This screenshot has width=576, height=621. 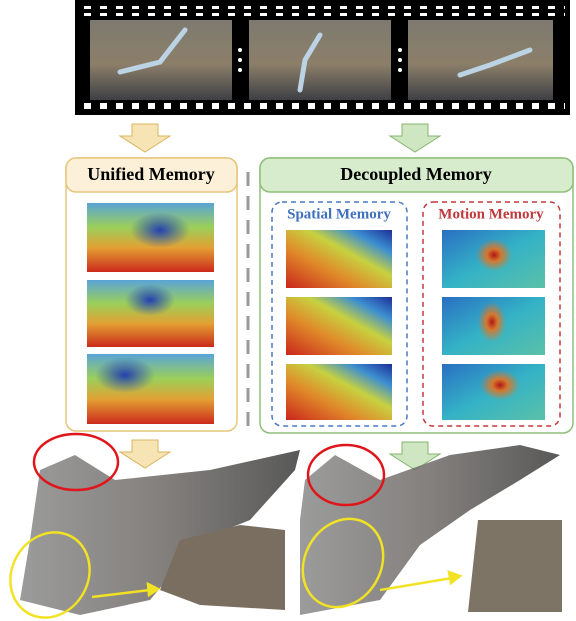 What do you see at coordinates (493, 325) in the screenshot?
I see `motion-heatmaps` at bounding box center [493, 325].